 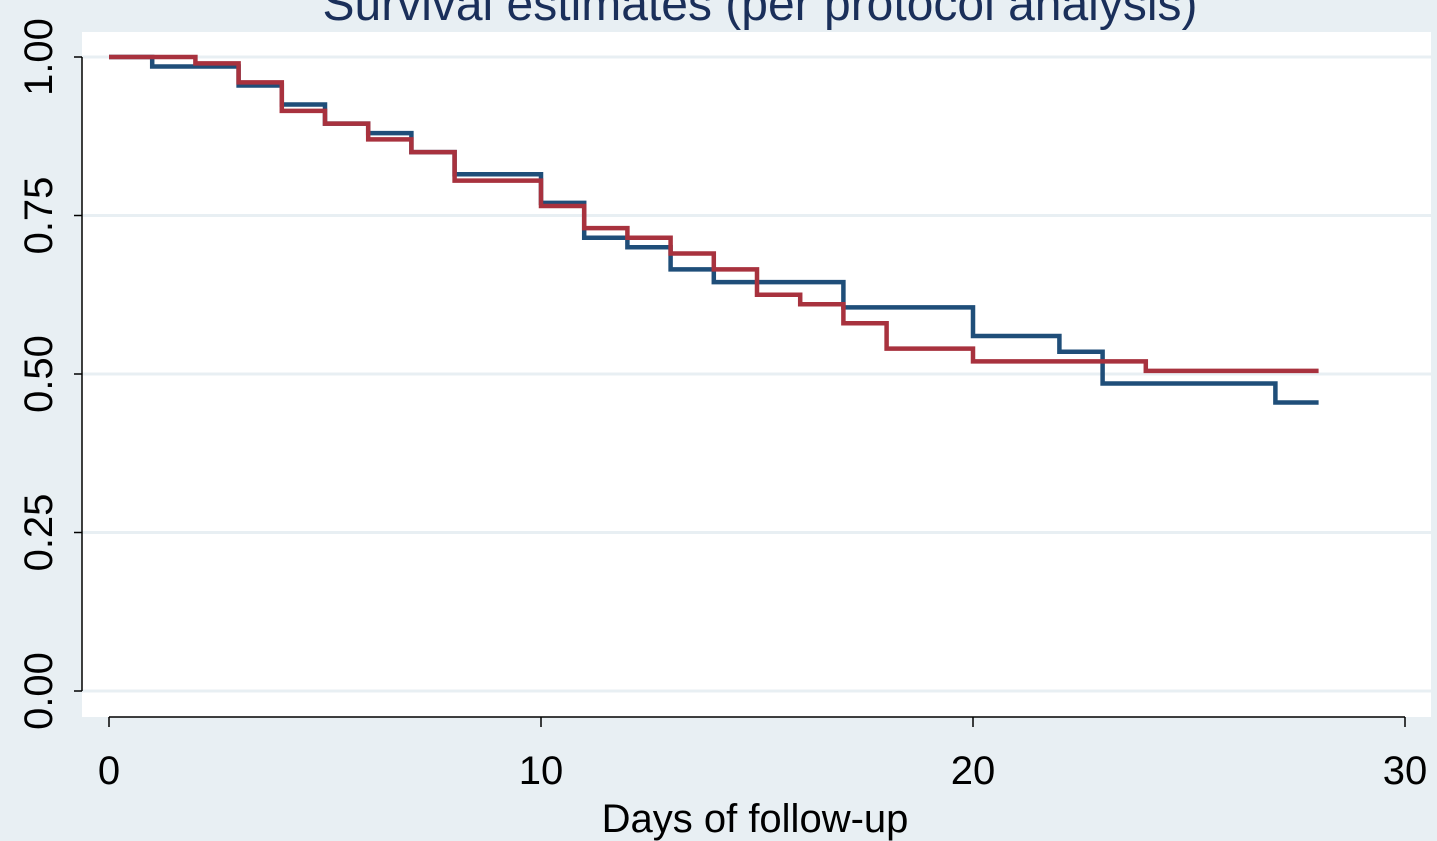 What do you see at coordinates (39, 691) in the screenshot?
I see `y-tick-label: 0.00` at bounding box center [39, 691].